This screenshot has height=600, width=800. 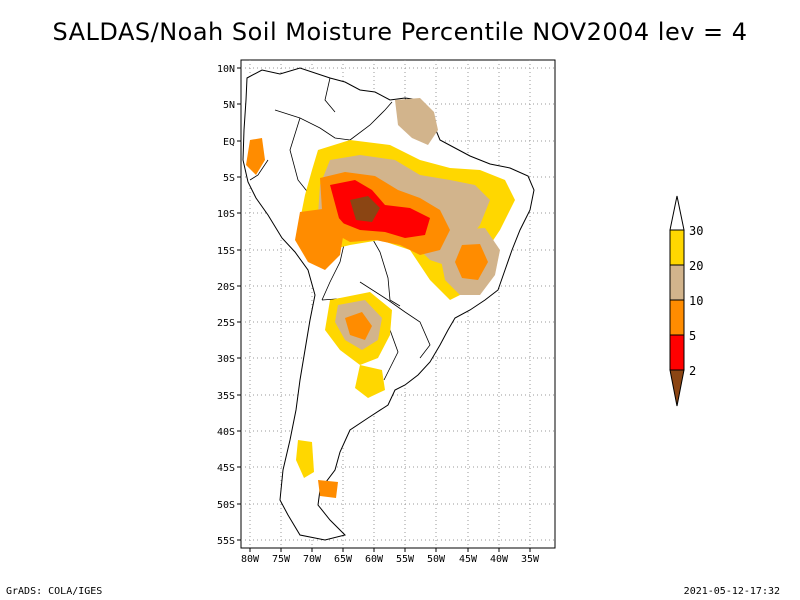 What do you see at coordinates (226, 287) in the screenshot?
I see `lat-label: 20S` at bounding box center [226, 287].